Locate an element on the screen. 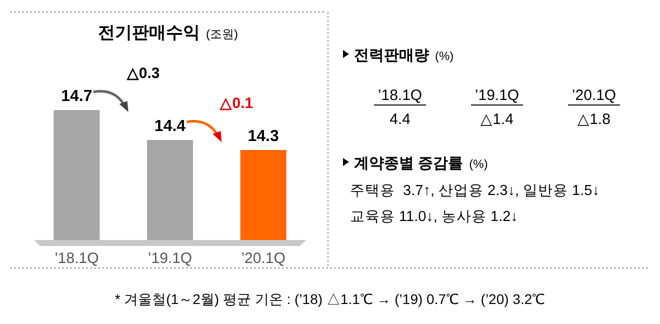 This screenshot has height=324, width=660. category-label: ’18.1Q is located at coordinates (400, 95).